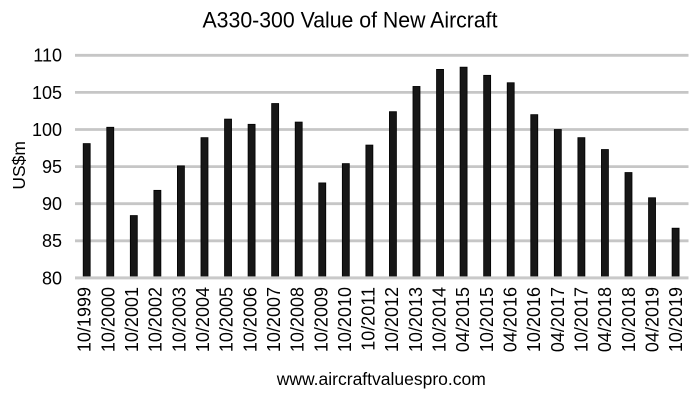 This screenshot has height=403, width=700. What do you see at coordinates (47, 130) in the screenshot?
I see `svg-text: 100` at bounding box center [47, 130].